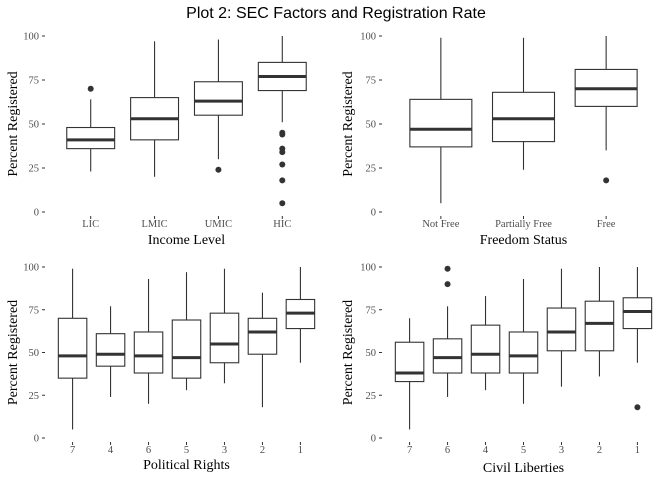  Describe the element at coordinates (523, 468) in the screenshot. I see `x-axis-label: Civil Liberties` at that location.